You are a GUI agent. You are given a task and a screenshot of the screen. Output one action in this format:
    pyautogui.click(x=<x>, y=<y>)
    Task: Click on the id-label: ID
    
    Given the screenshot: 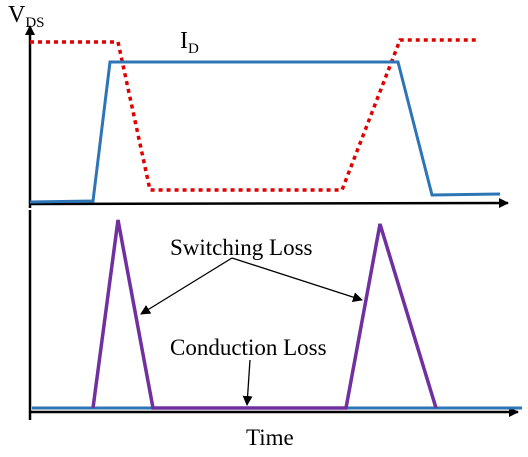 What is the action you would take?
    pyautogui.click(x=189, y=42)
    